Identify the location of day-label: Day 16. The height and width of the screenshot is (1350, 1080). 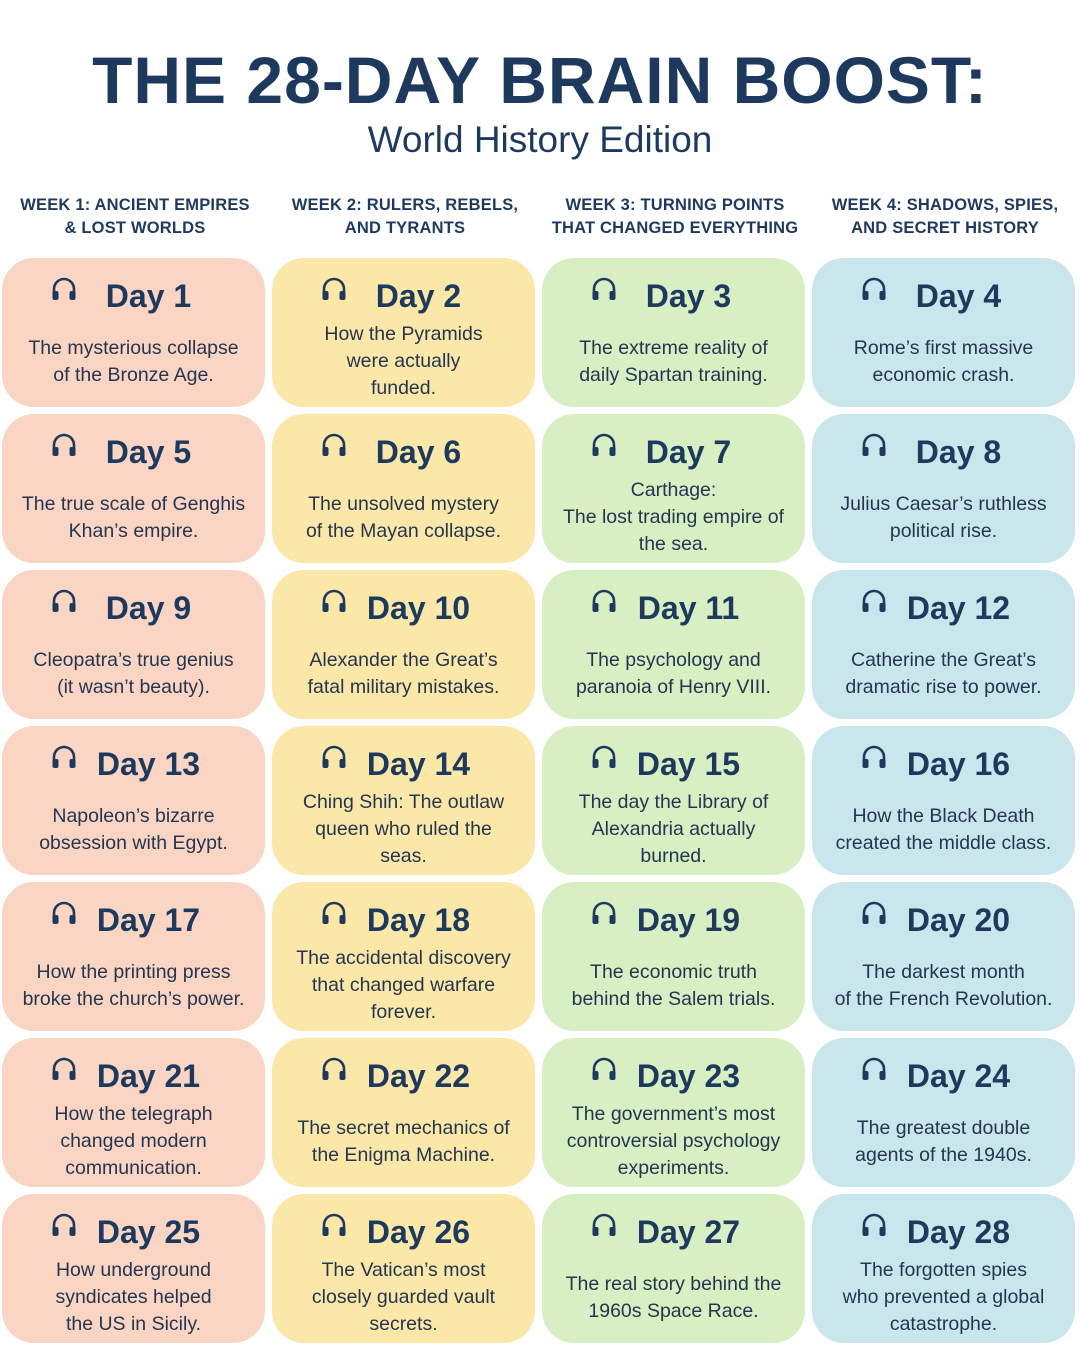
(958, 763).